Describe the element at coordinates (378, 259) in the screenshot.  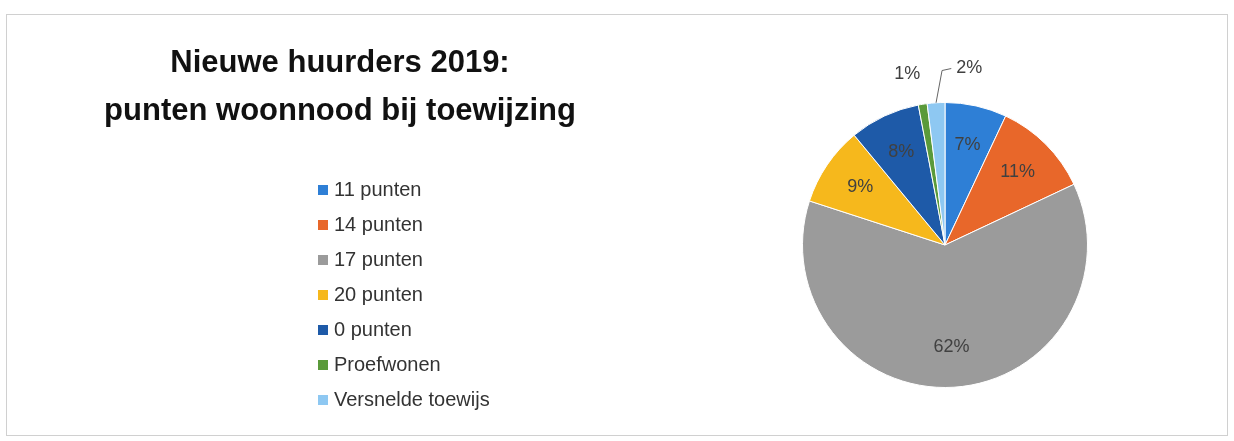
I see `legend-label: 17 punten` at that location.